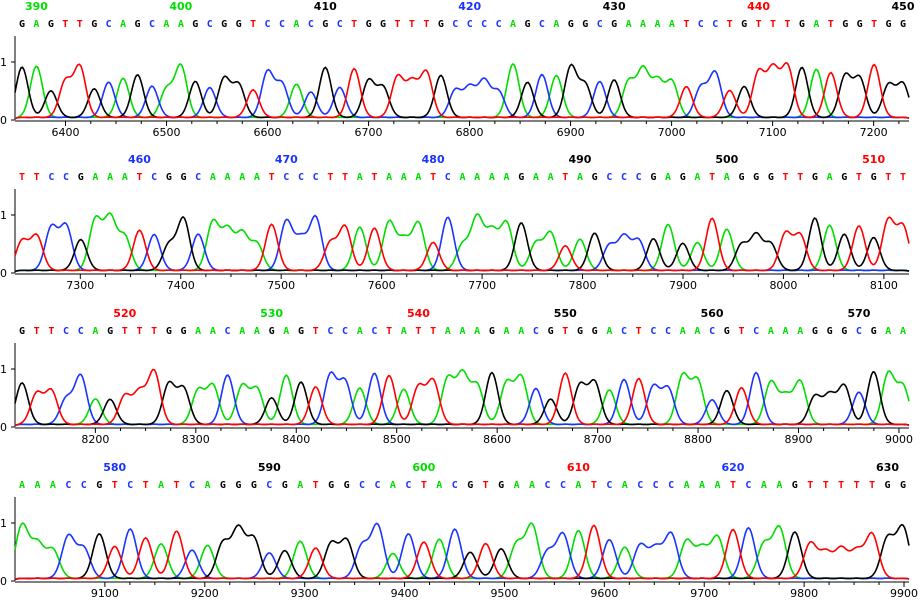  Describe the element at coordinates (504, 593) in the screenshot. I see `x-tick-label: 9500` at that location.